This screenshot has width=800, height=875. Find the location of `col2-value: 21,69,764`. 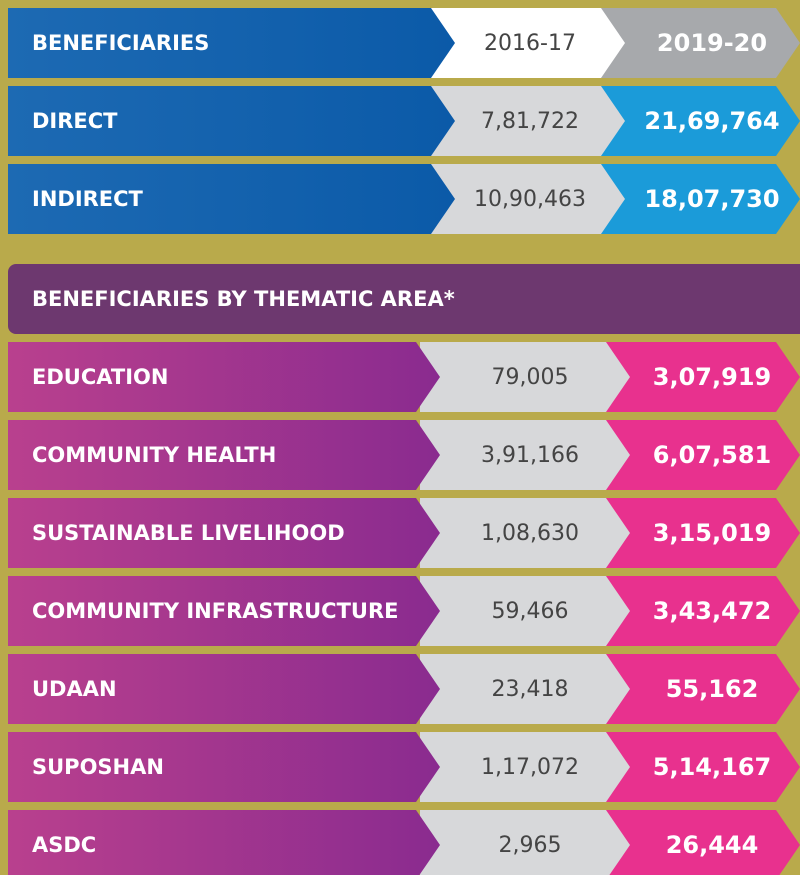

col2-value: 21,69,764 is located at coordinates (711, 121).